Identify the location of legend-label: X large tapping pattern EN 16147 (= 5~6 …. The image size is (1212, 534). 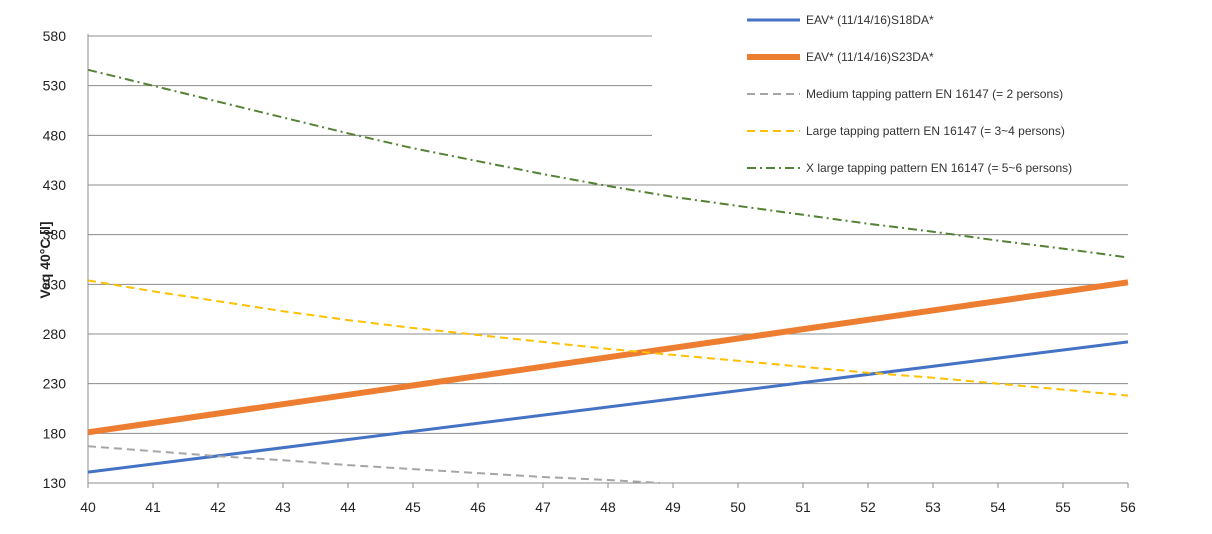
(939, 168).